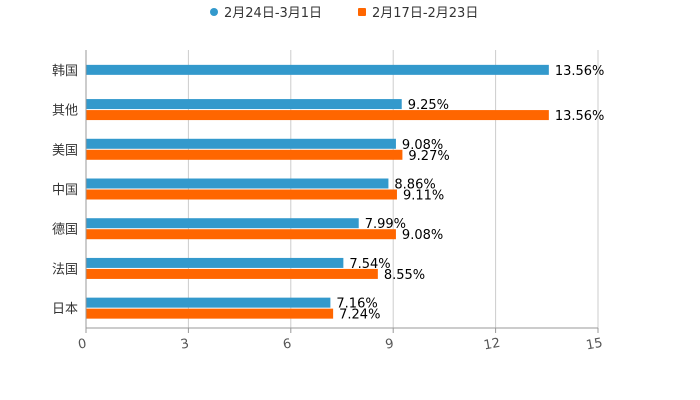  I want to click on value-label-0-2: 9.08%, so click(422, 145).